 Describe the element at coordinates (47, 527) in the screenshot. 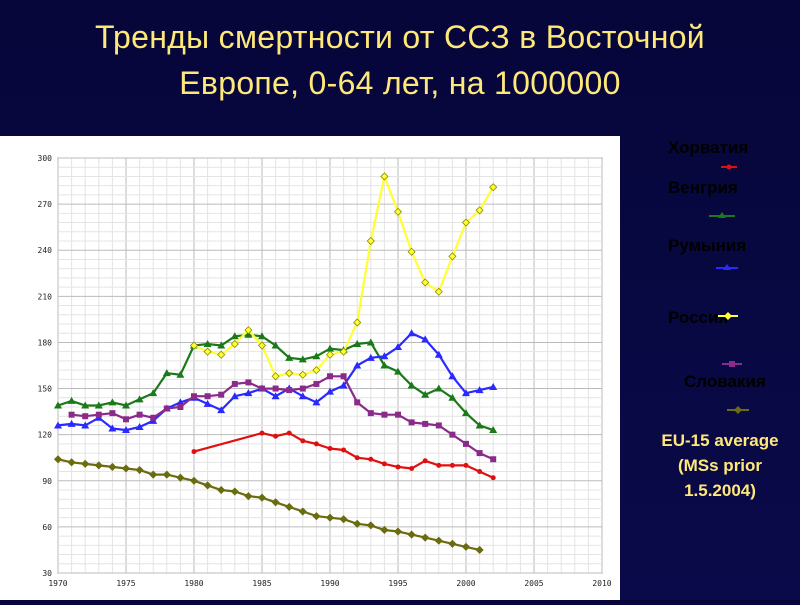

I see `y-tick-label: 60` at that location.